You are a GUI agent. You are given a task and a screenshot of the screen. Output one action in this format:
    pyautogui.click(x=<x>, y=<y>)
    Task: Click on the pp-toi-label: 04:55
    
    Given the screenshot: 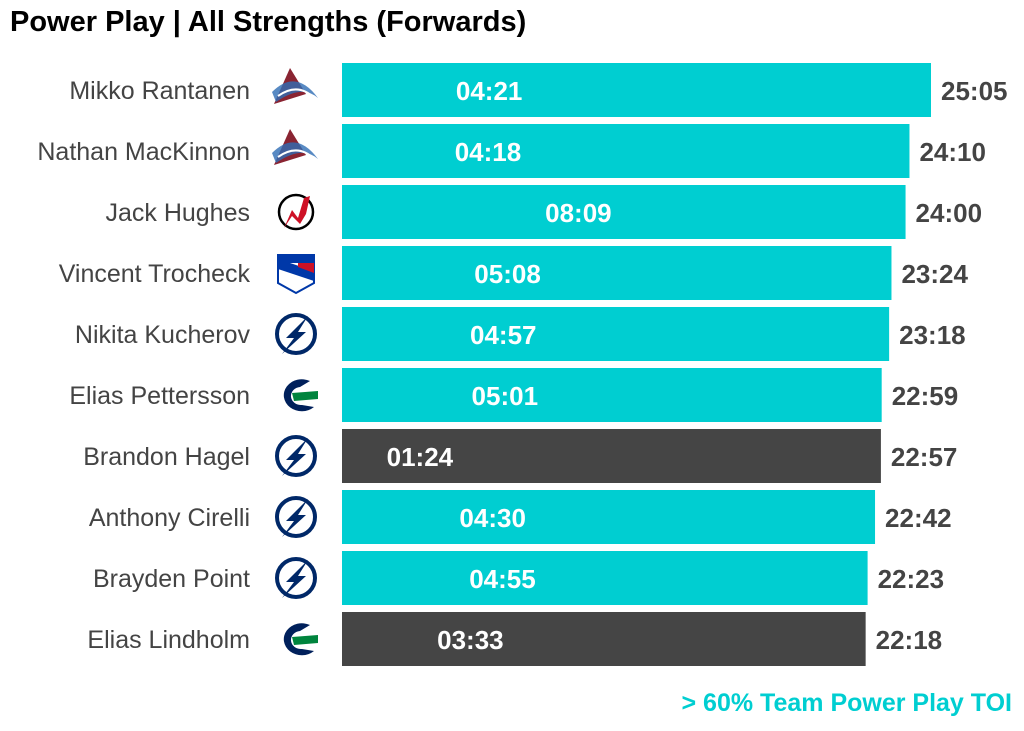 What is the action you would take?
    pyautogui.click(x=502, y=579)
    